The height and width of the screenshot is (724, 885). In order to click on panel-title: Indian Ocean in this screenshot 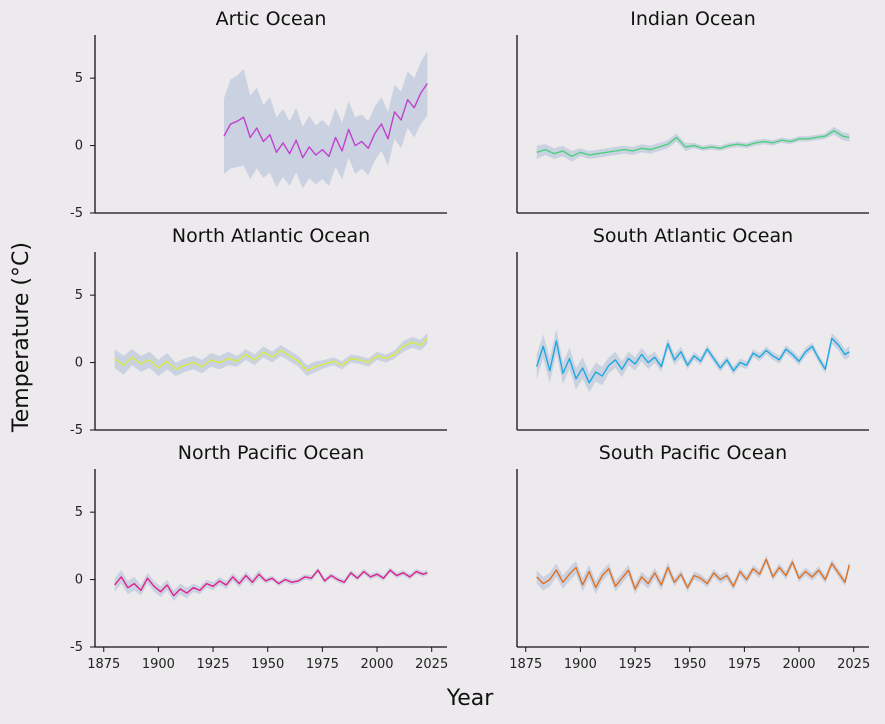, I will do `click(693, 19)`.